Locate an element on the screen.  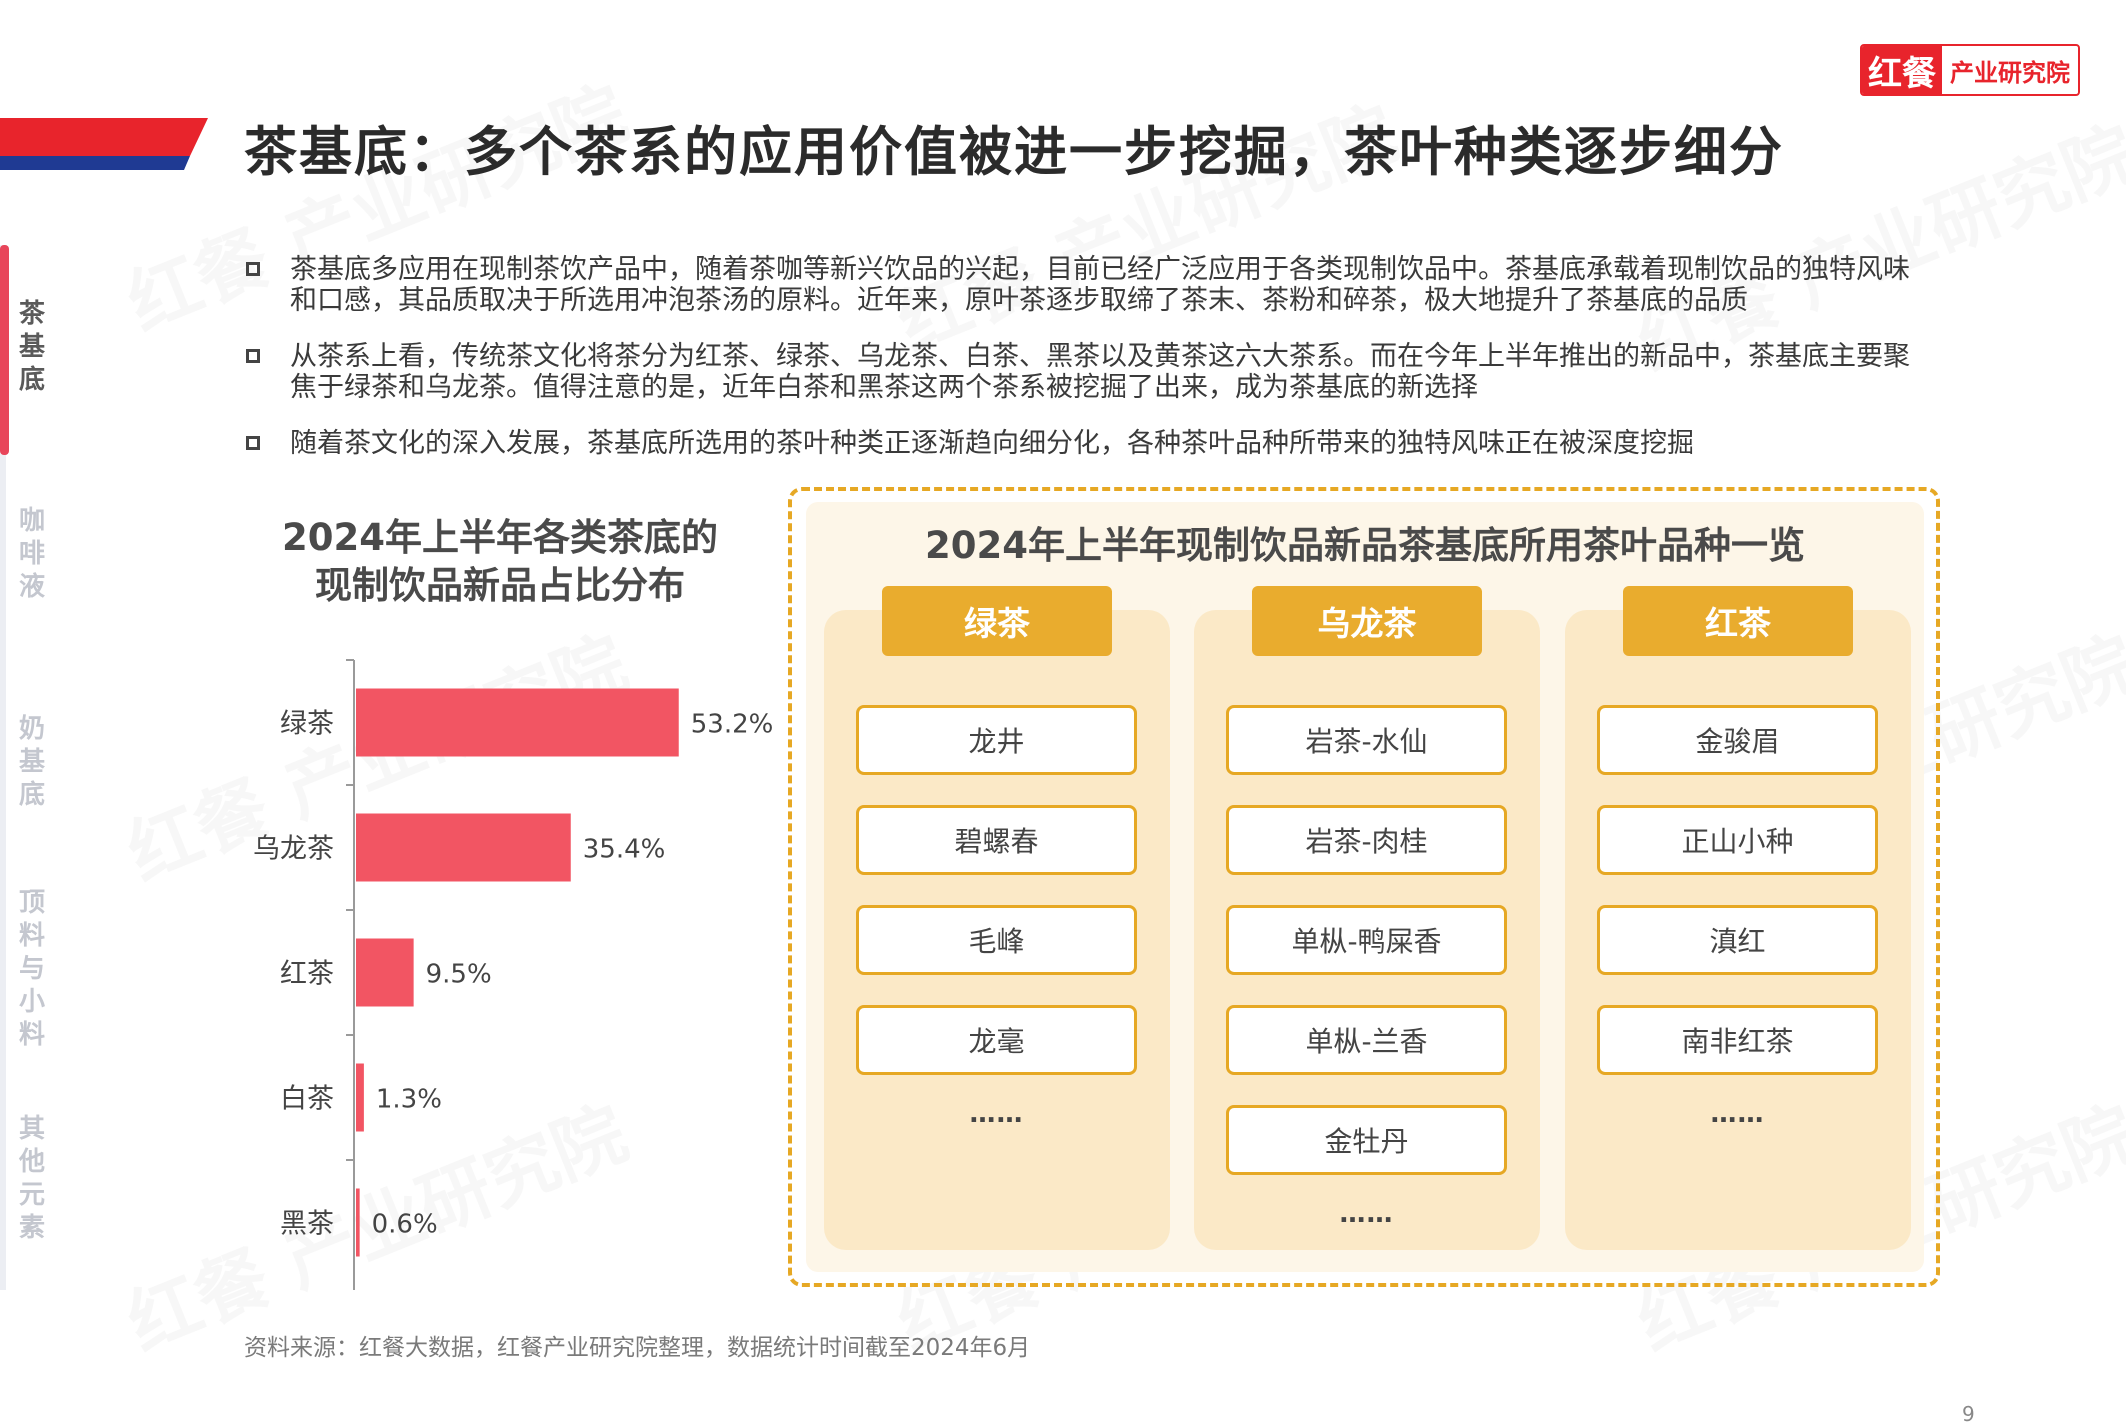
tea-variety-item: 金骏眉 is located at coordinates (1737, 740).